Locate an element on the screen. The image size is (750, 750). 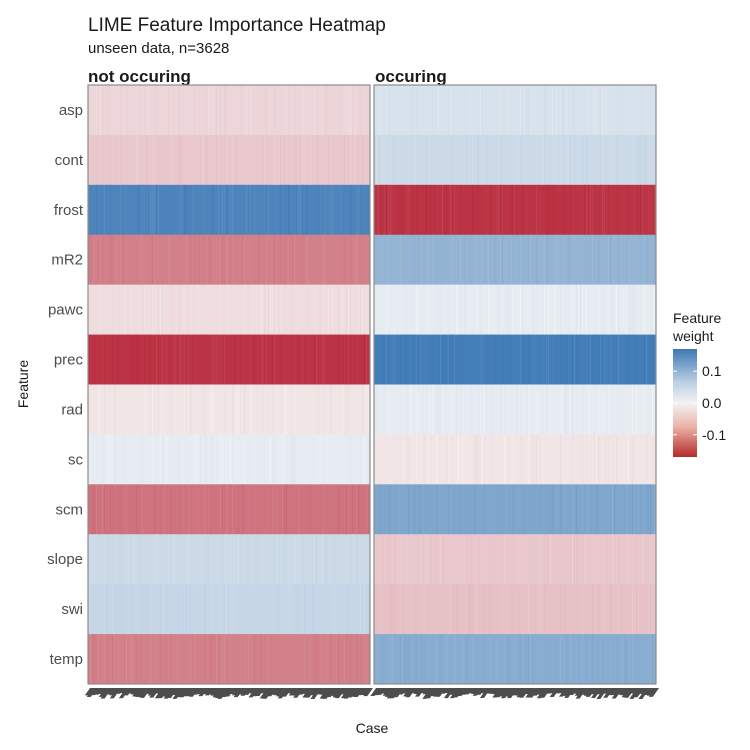
legend-tick-label: -0.1 is located at coordinates (714, 435).